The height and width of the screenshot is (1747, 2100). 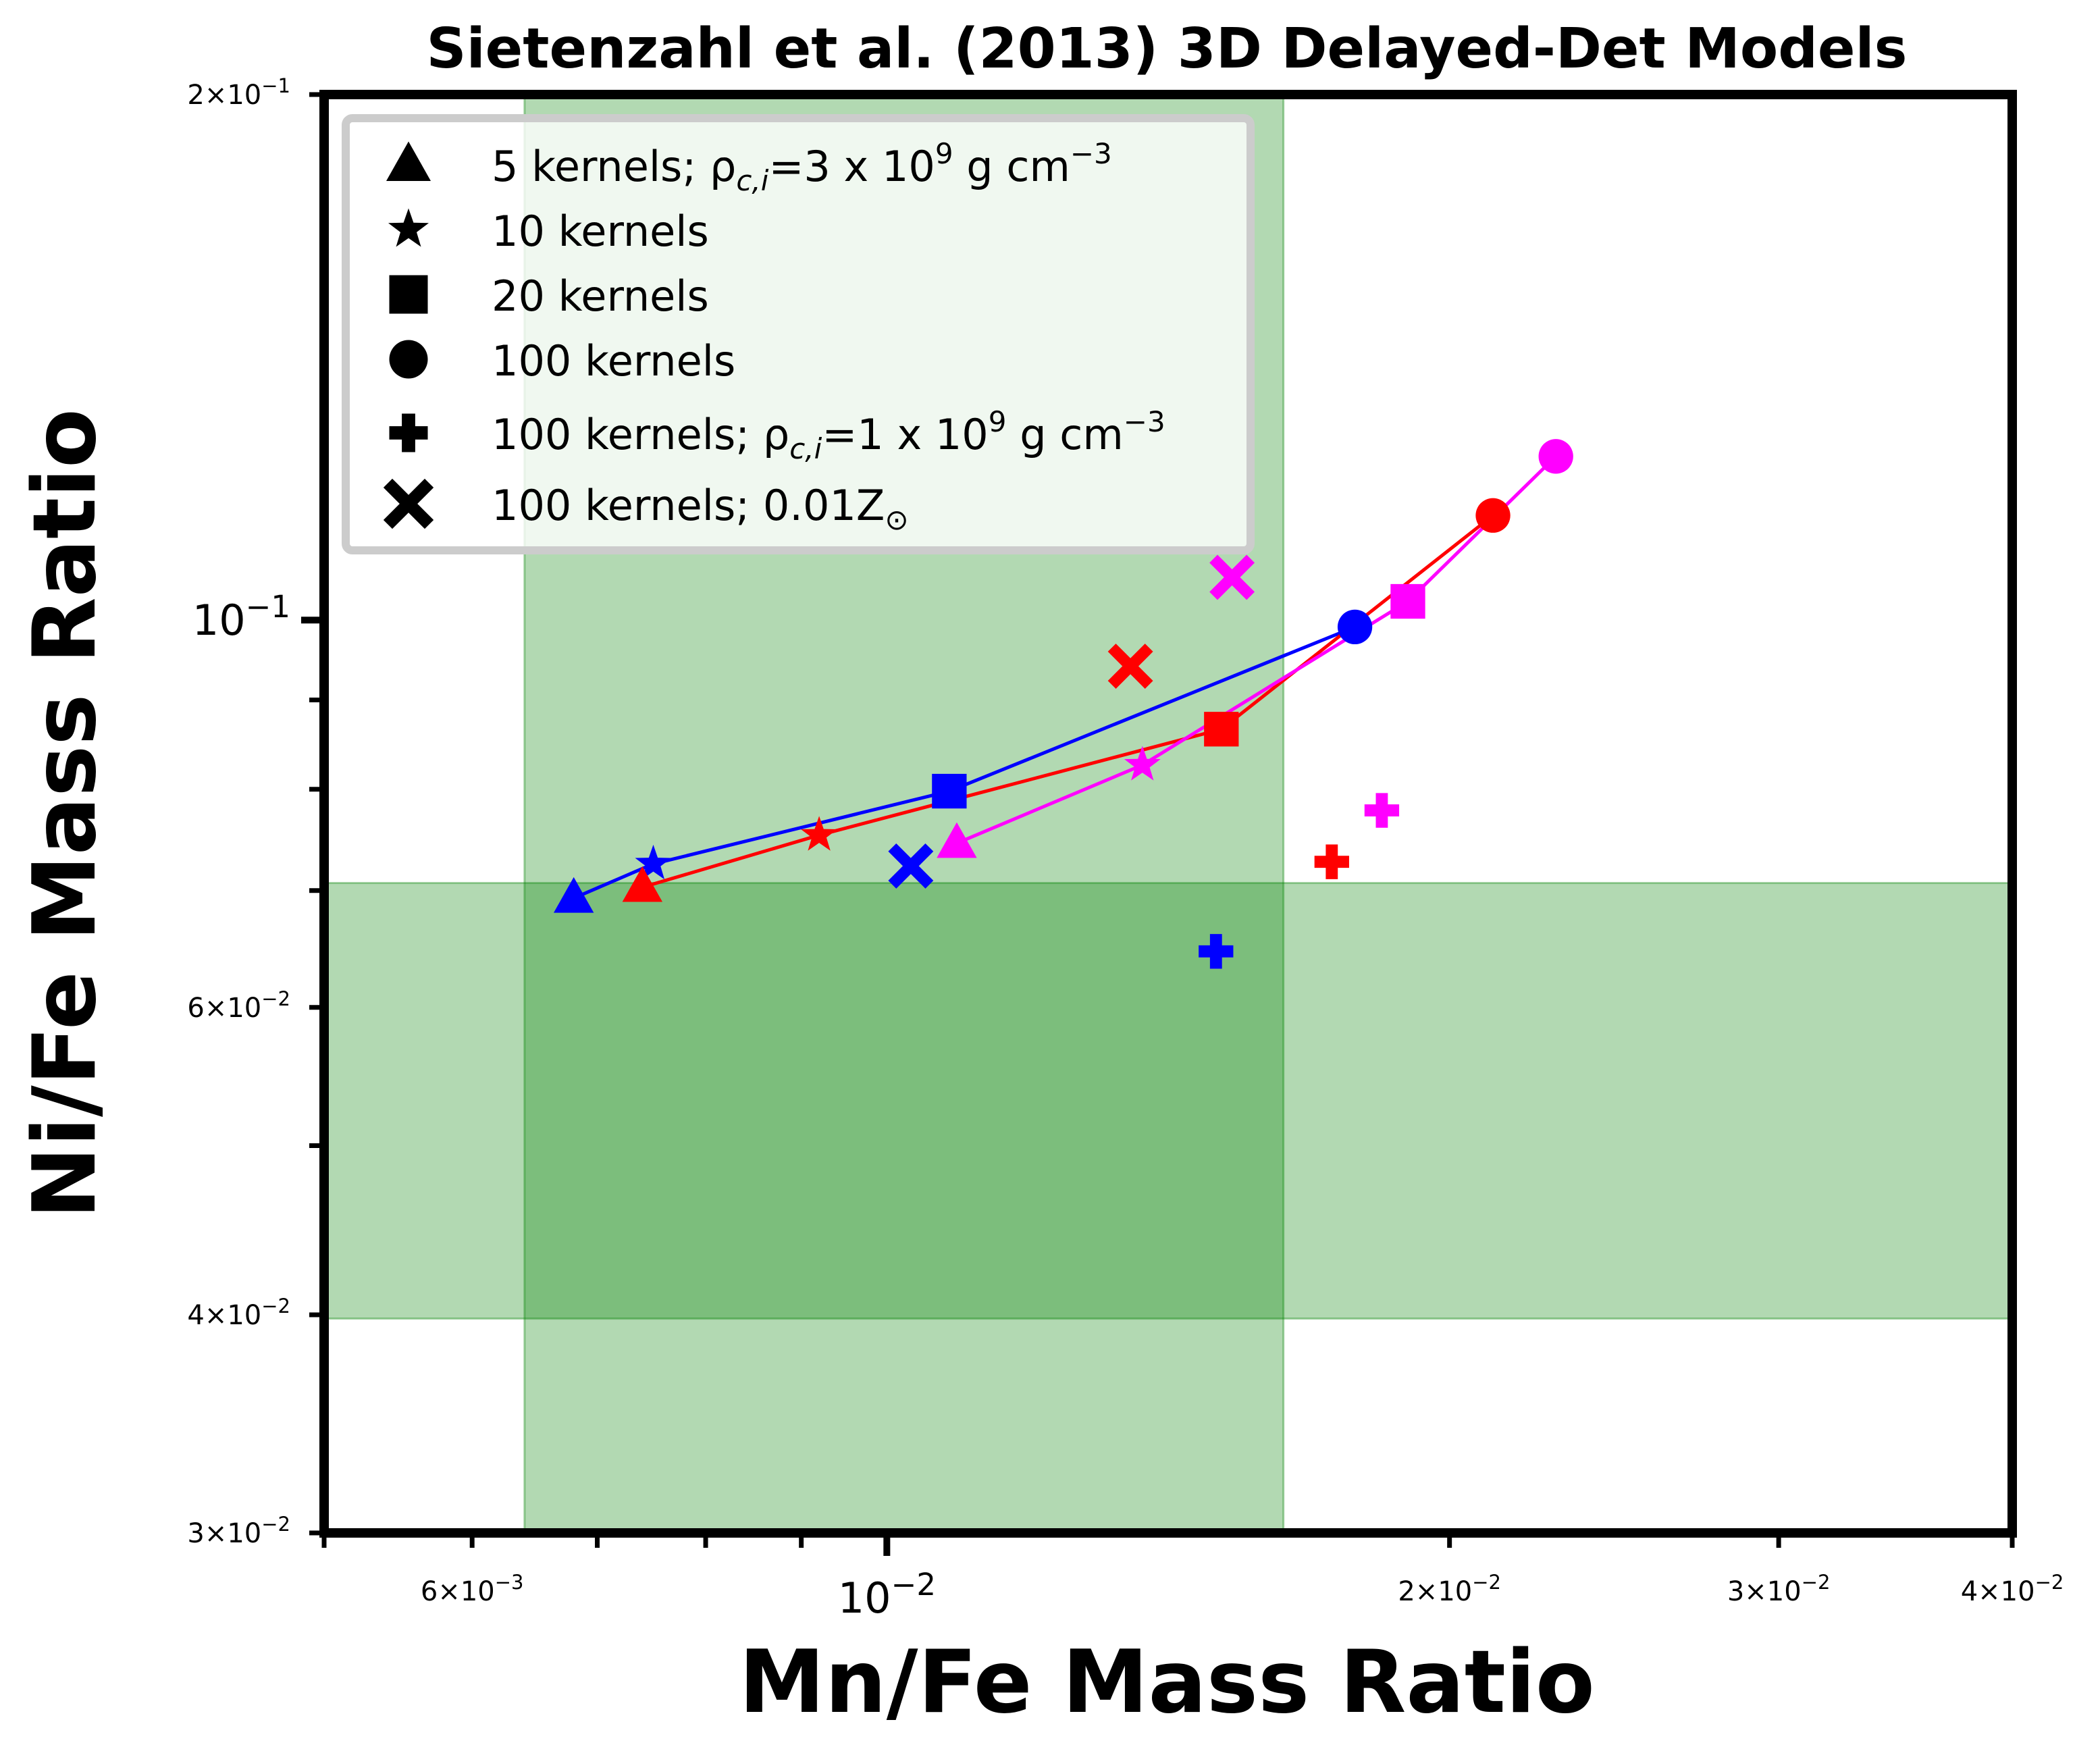 I want to click on legend-entry-2: 10 kernels, so click(x=600, y=231).